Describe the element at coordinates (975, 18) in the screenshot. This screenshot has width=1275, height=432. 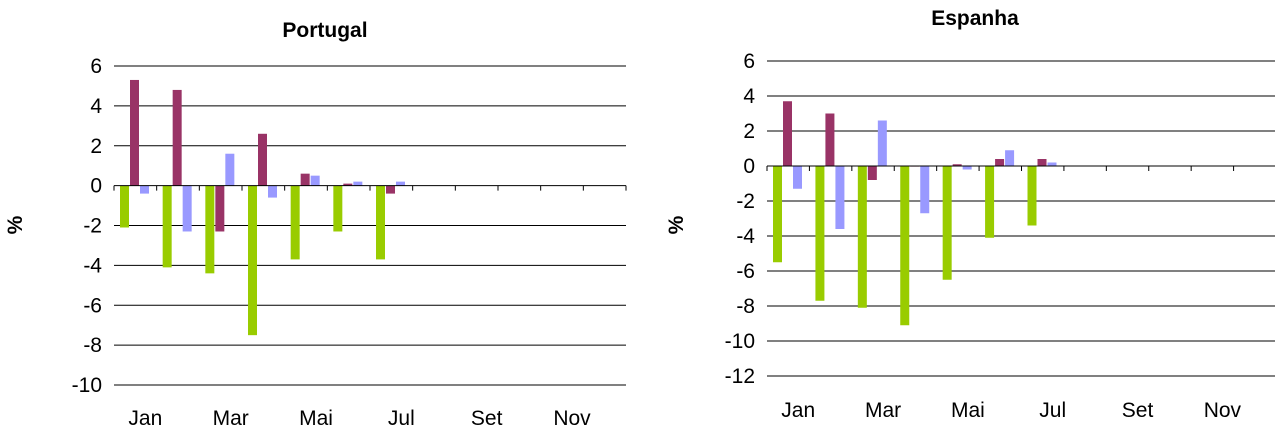
I see `chart-title: Espanha` at that location.